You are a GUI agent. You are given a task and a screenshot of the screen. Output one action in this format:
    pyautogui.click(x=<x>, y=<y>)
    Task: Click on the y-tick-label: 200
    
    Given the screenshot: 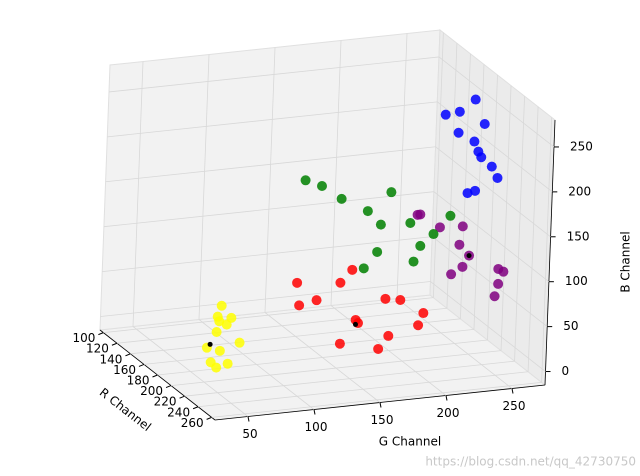 What is the action you would take?
    pyautogui.click(x=448, y=413)
    